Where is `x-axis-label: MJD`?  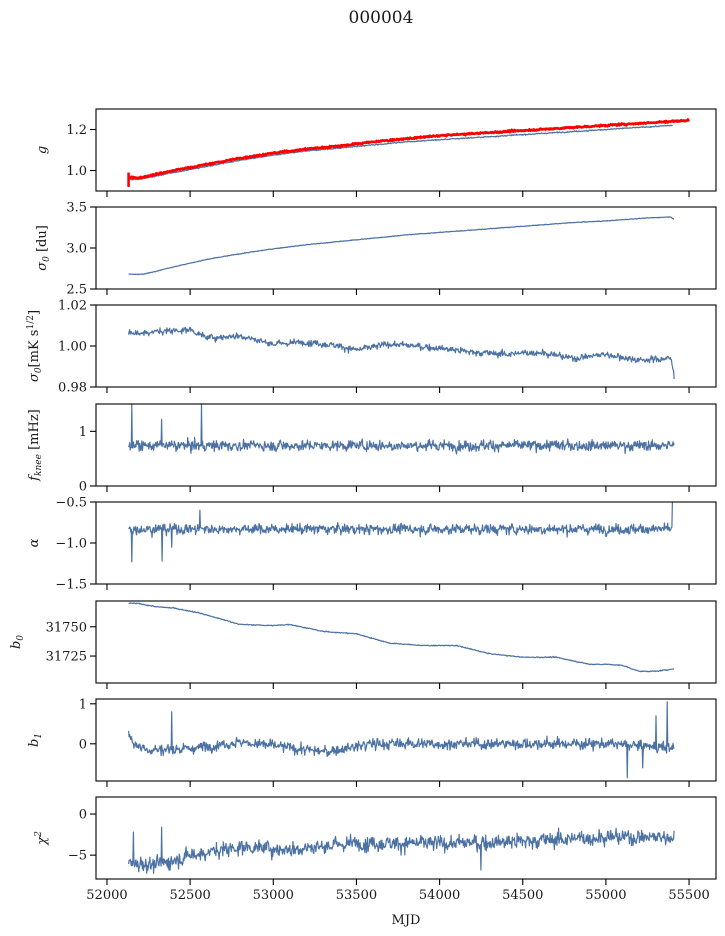
x-axis-label: MJD is located at coordinates (406, 920).